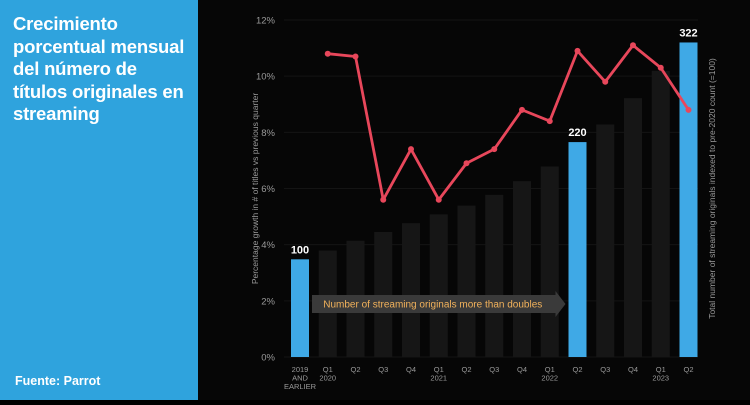 This screenshot has height=405, width=750. I want to click on x-tick-label: Q1 2023, so click(660, 374).